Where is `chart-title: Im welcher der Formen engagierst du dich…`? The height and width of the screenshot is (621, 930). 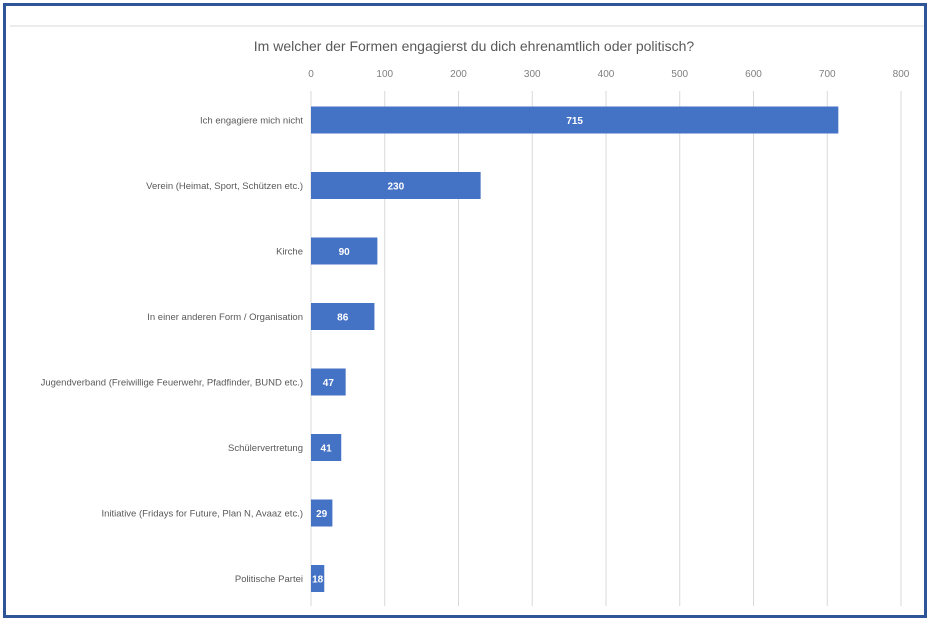
chart-title: Im welcher der Formen engagierst du dich… is located at coordinates (474, 46).